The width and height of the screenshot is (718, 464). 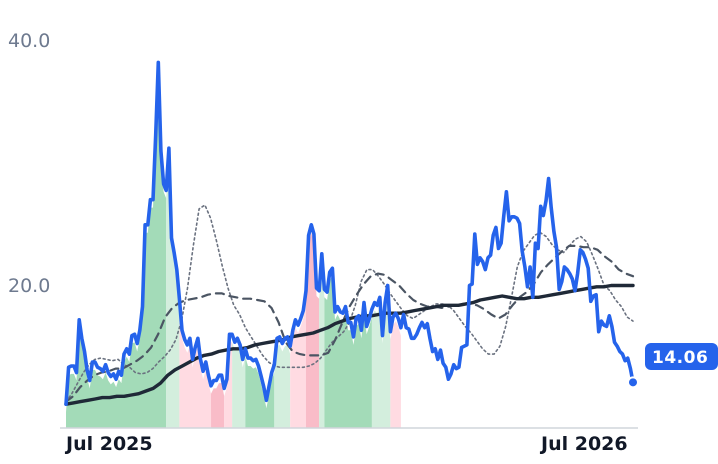 I want to click on y-tick-label-20: 20.0, so click(x=29, y=286).